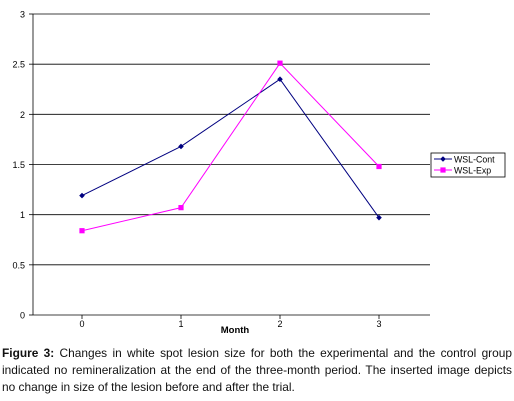 Image resolution: width=514 pixels, height=401 pixels. Describe the element at coordinates (378, 324) in the screenshot. I see `x-tick-label: 3` at that location.